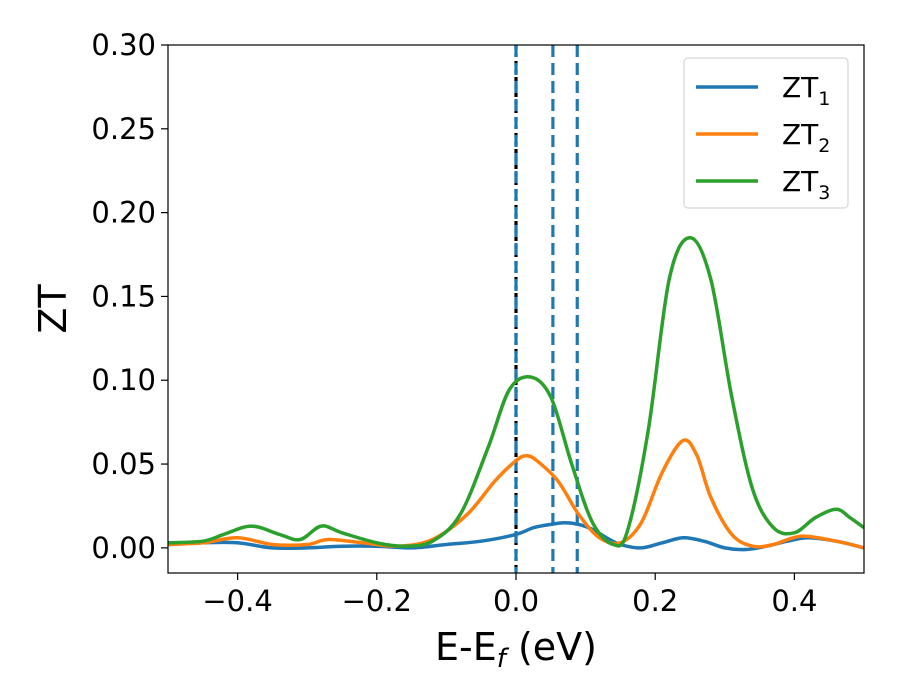 The image size is (900, 700). Describe the element at coordinates (806, 90) in the screenshot. I see `legend-label: ZT1` at that location.